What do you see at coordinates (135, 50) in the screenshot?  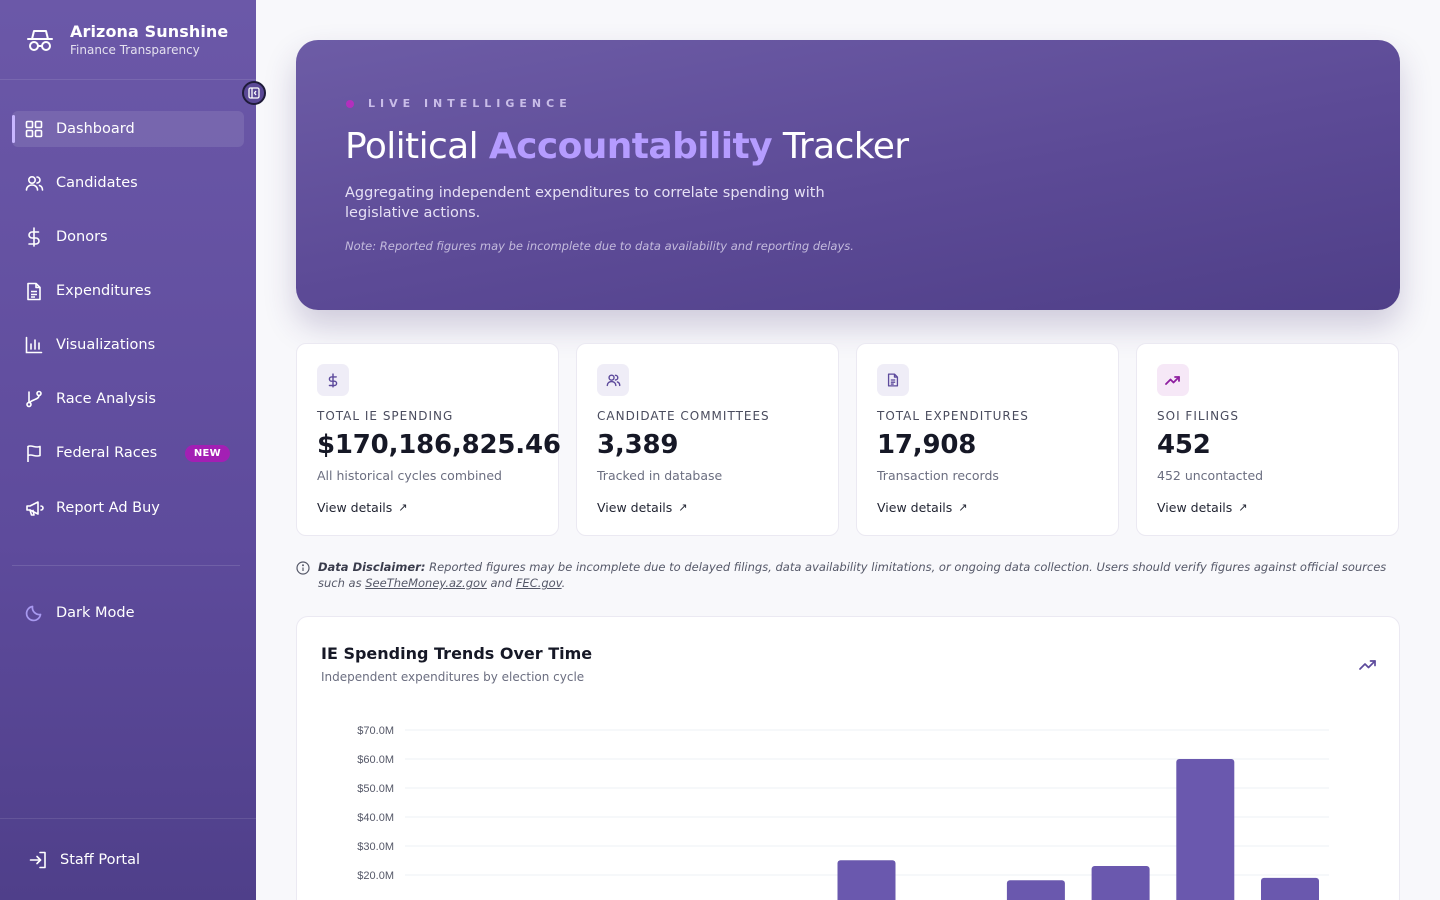 I see `brand-subtitle: Finance Transparency` at bounding box center [135, 50].